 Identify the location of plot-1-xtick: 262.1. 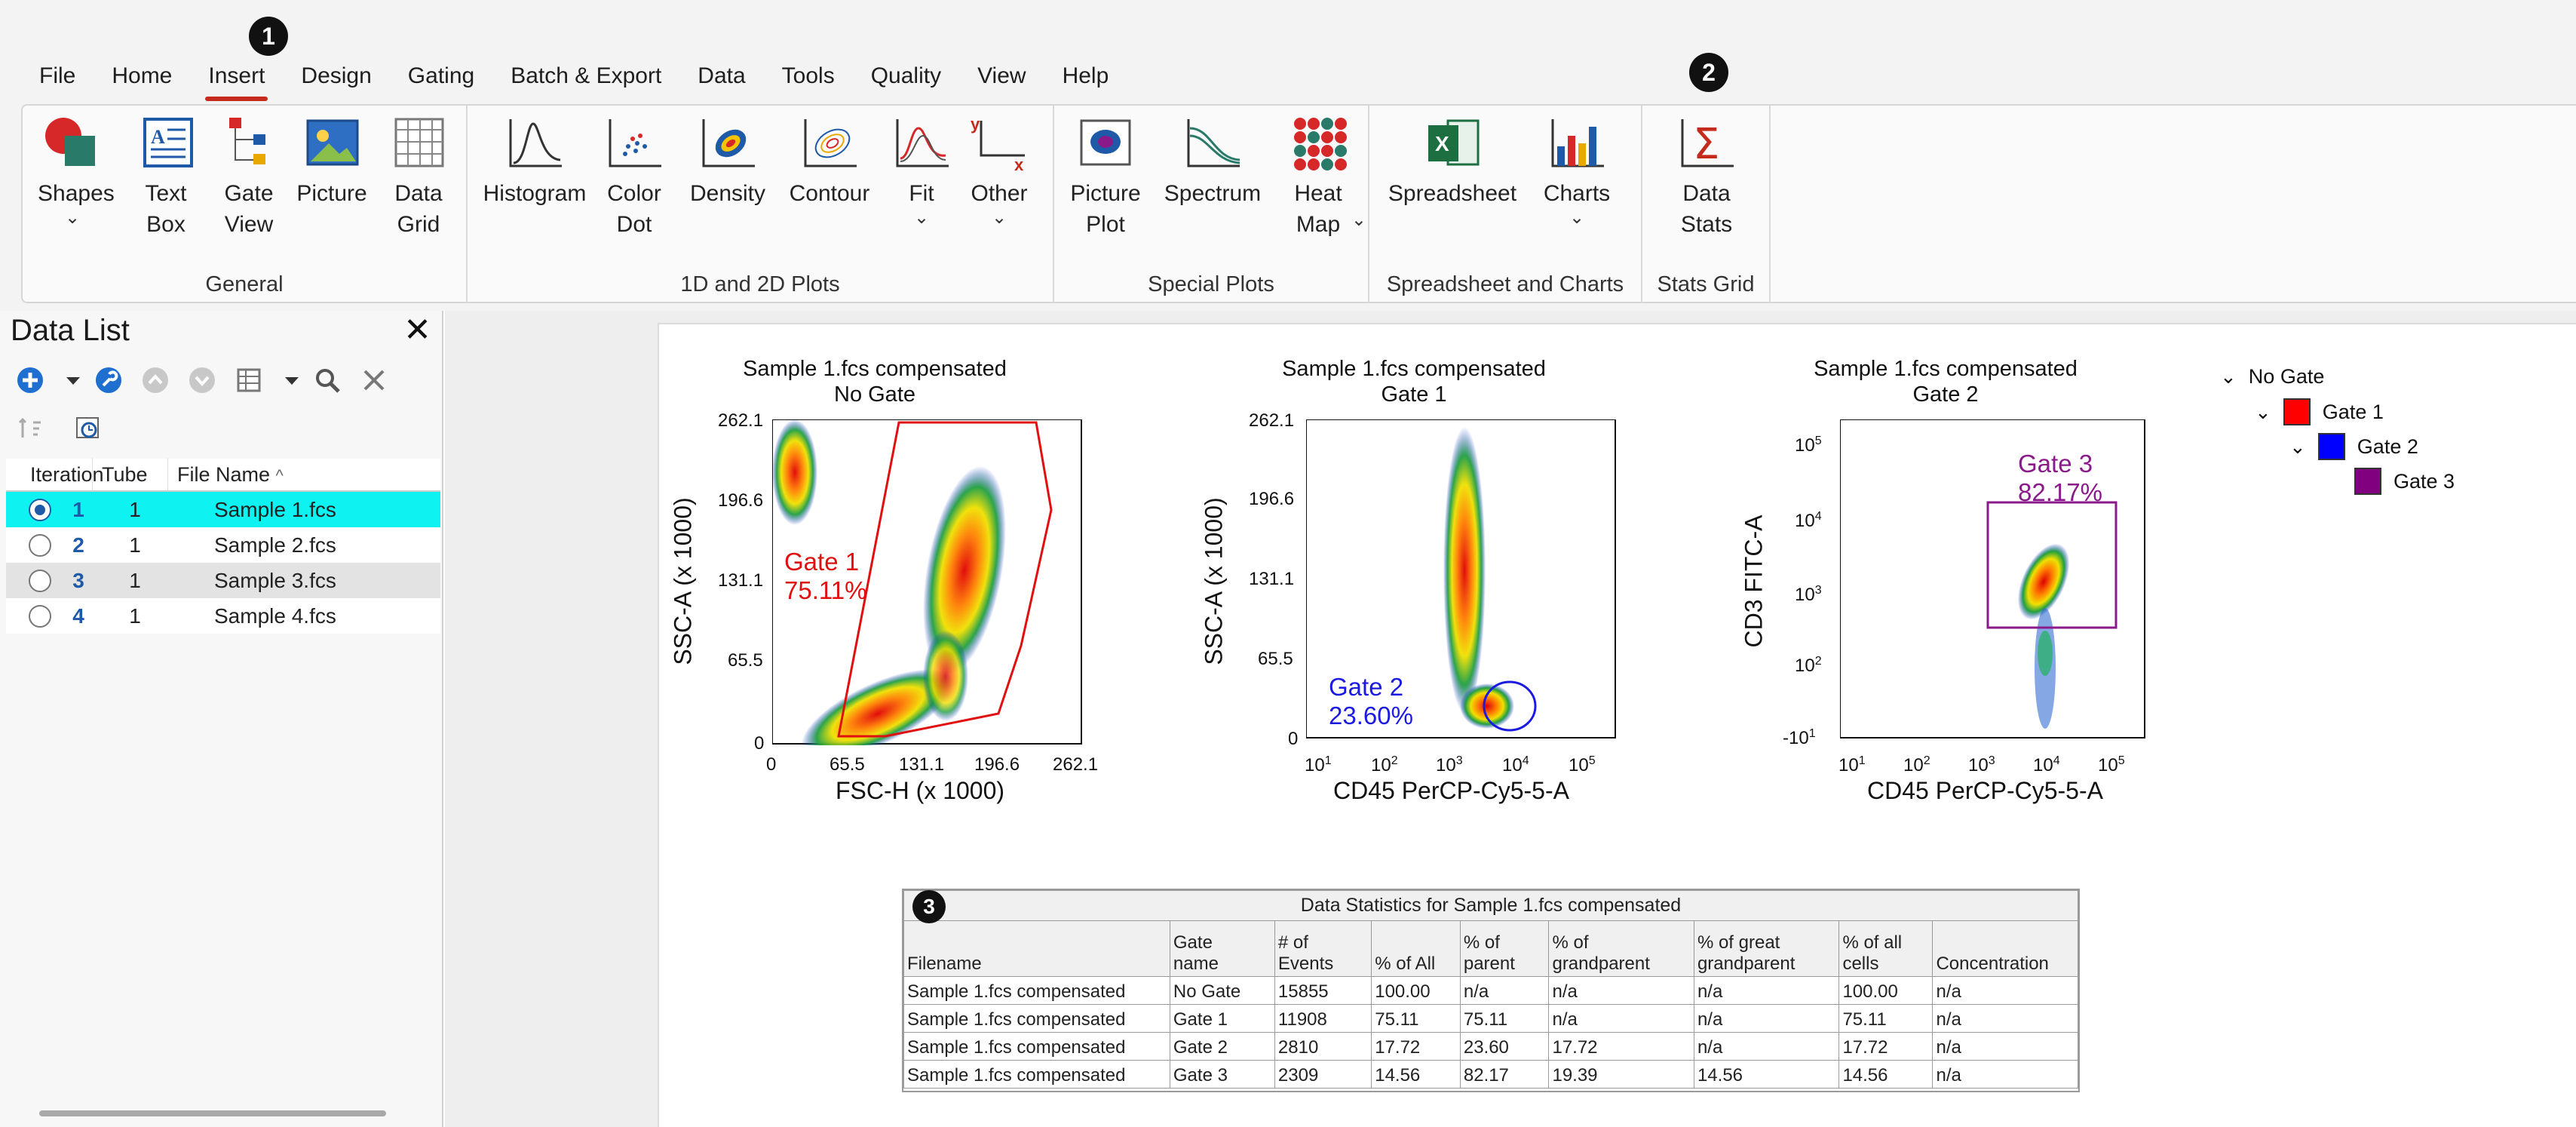
(1076, 765).